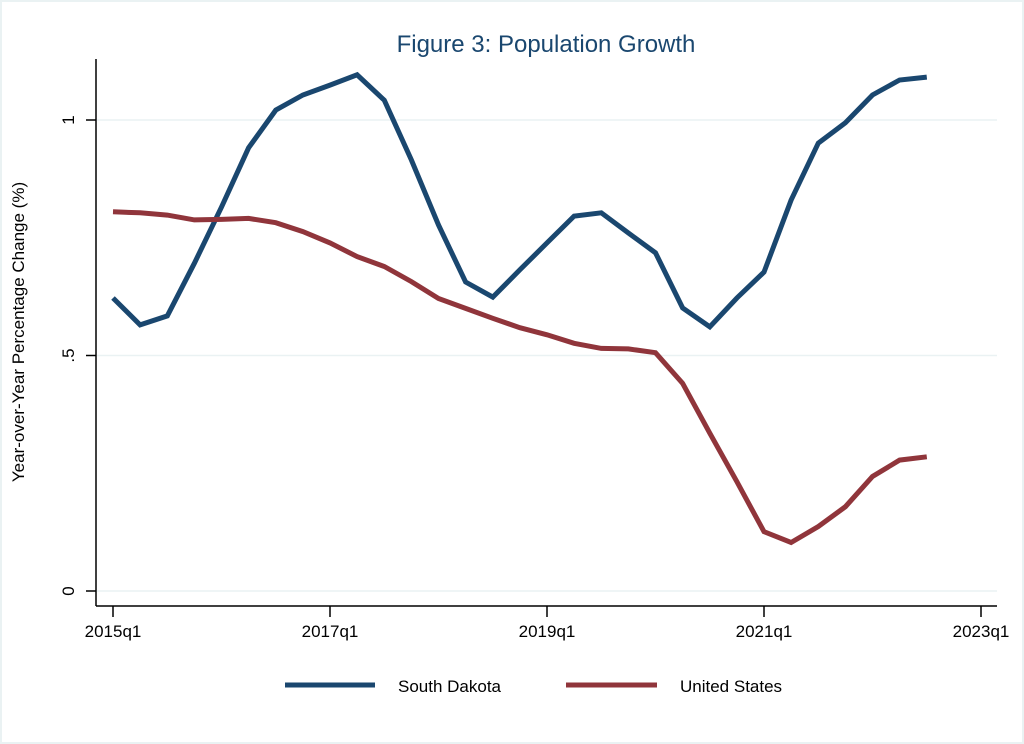  What do you see at coordinates (68, 119) in the screenshot?
I see `y-tick-label: 1` at bounding box center [68, 119].